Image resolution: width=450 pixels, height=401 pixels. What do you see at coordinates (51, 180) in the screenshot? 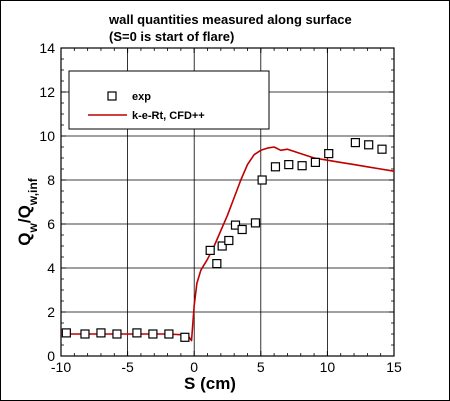
I see `y-tick-label: 8` at bounding box center [51, 180].